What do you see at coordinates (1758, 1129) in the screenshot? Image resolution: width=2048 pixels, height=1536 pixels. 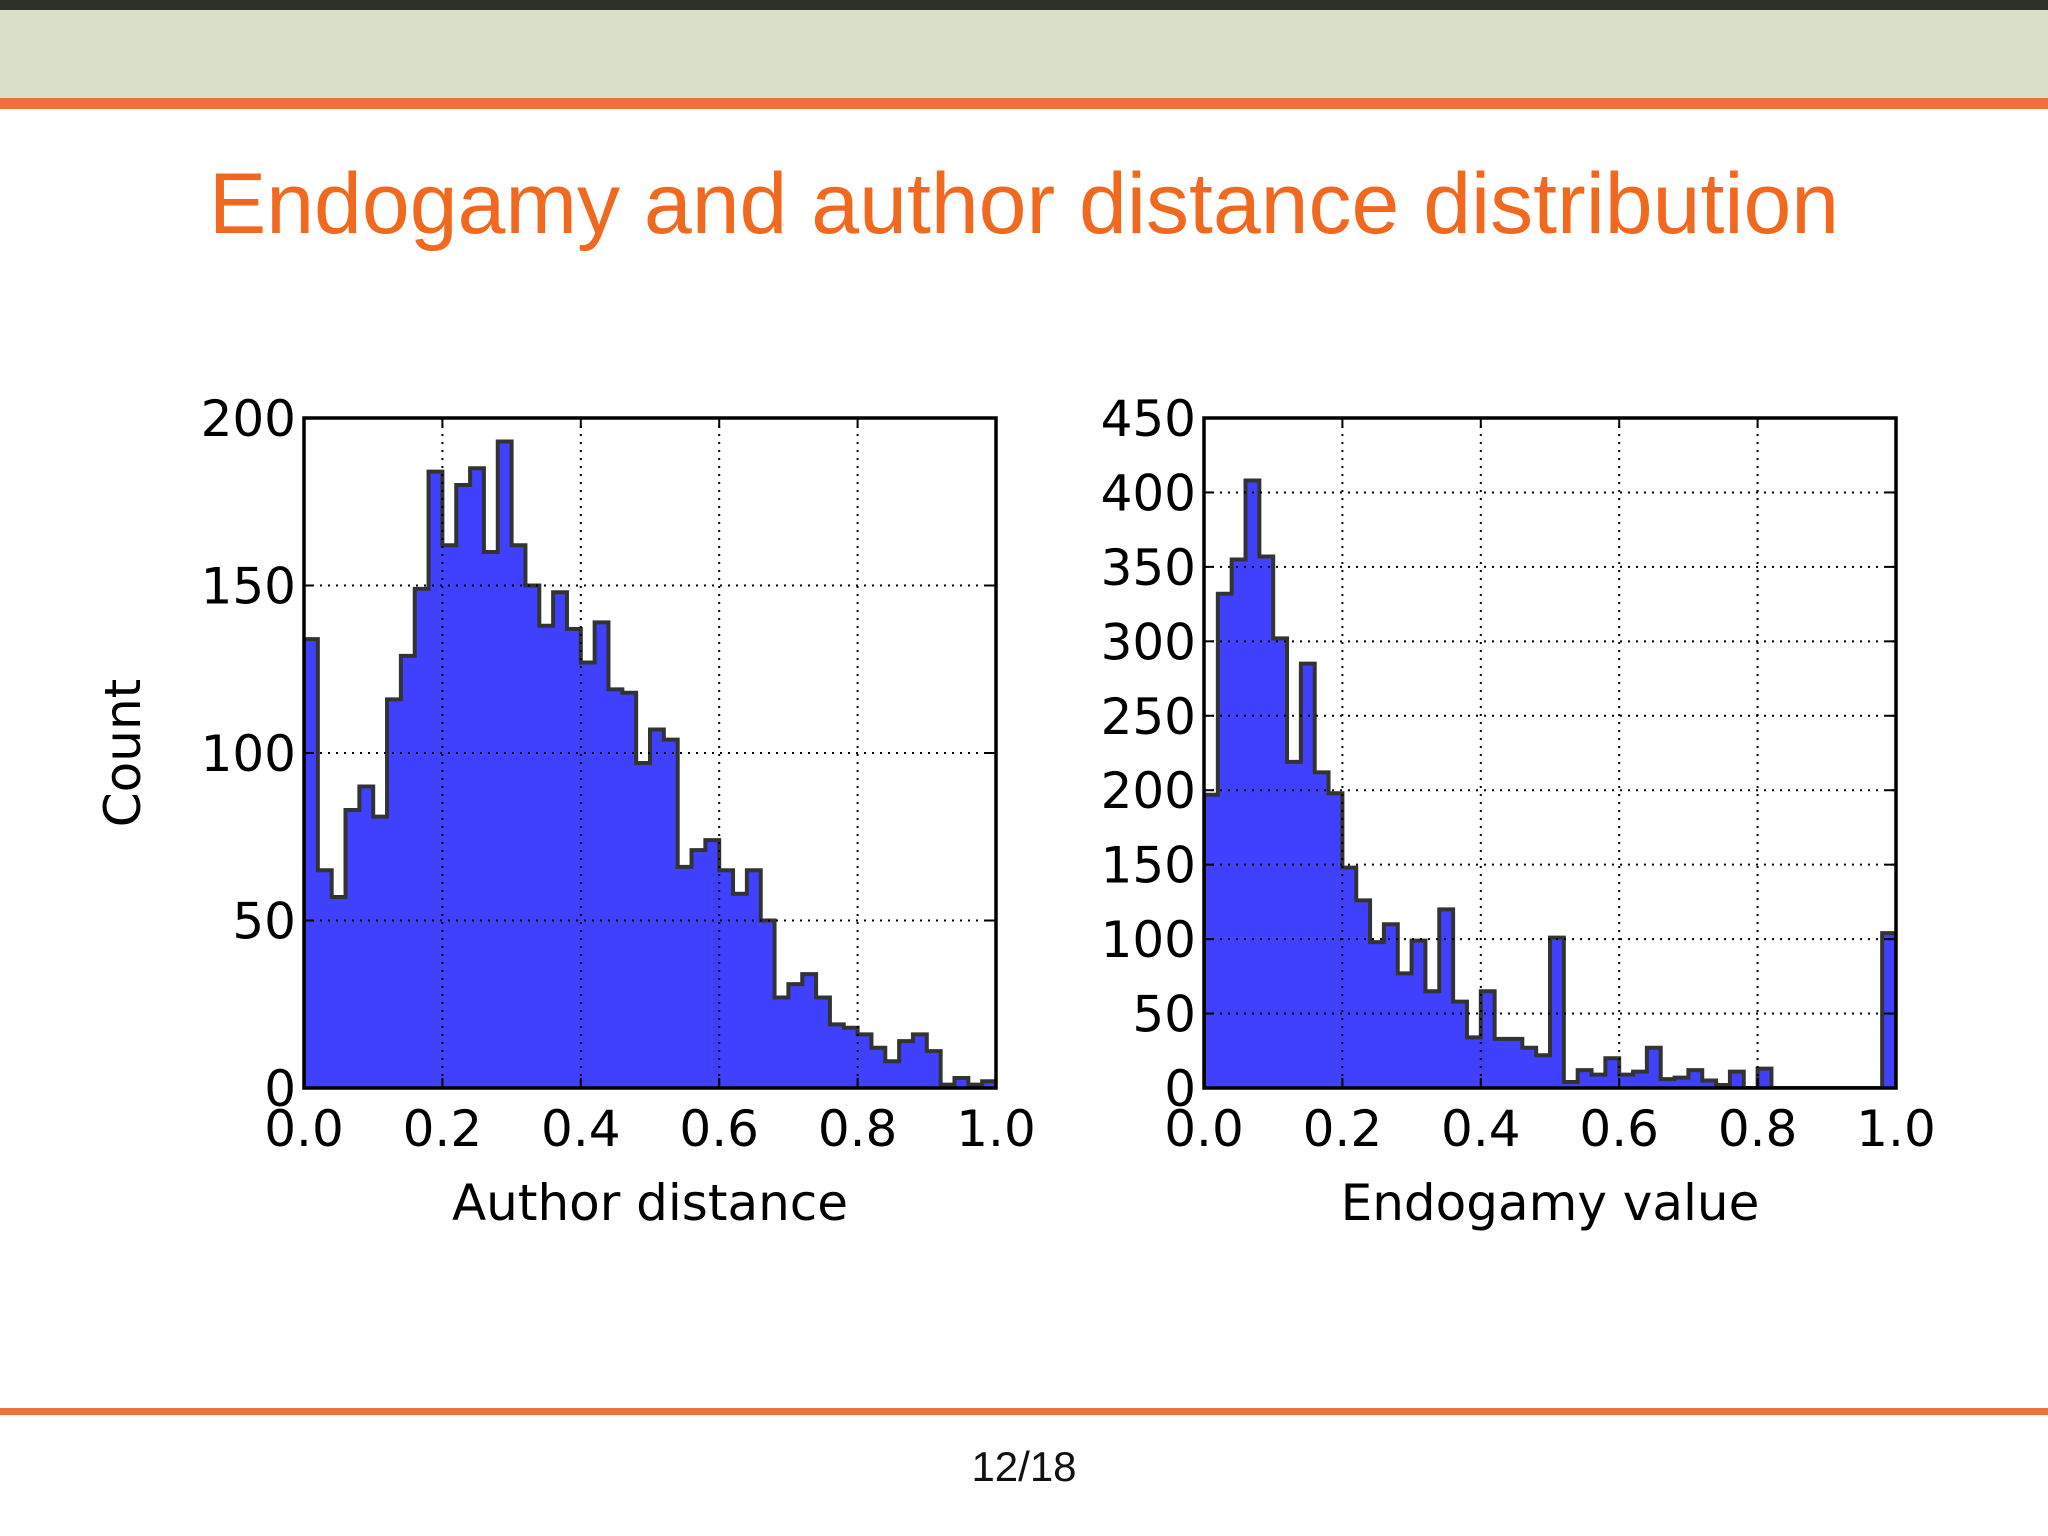 I see `x-tick-label: 0.8` at bounding box center [1758, 1129].